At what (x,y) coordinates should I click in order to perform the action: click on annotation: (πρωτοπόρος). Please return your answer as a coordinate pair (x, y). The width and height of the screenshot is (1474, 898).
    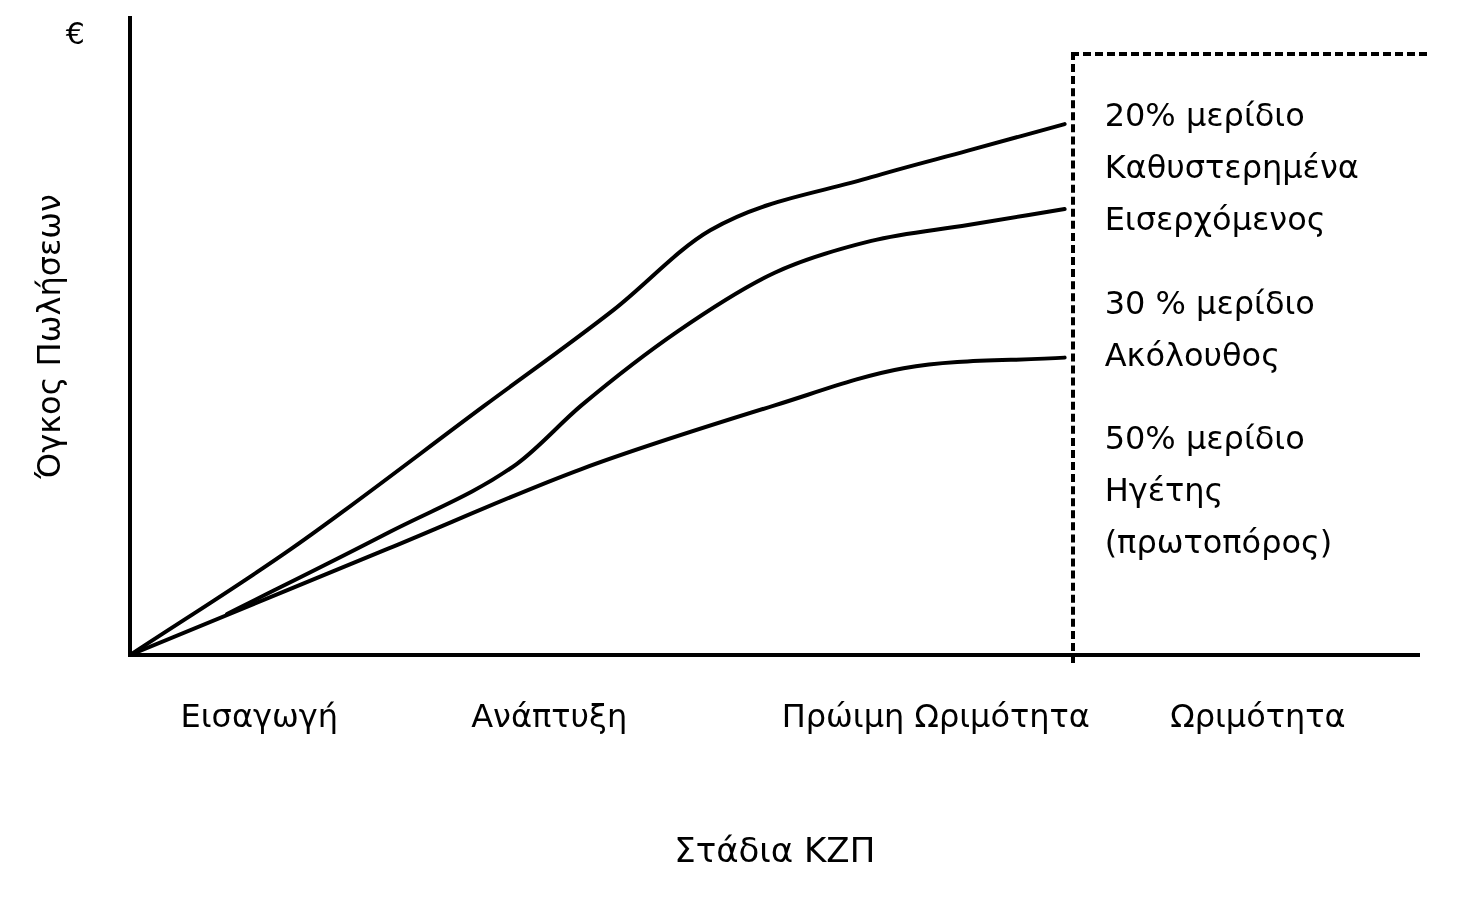
    Looking at the image, I should click on (1218, 541).